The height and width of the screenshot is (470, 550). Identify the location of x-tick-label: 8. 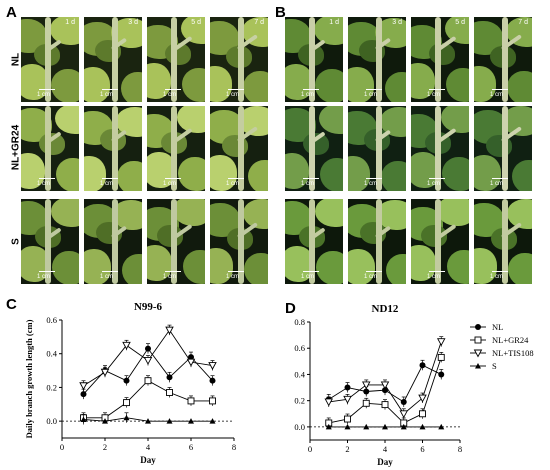
(234, 447).